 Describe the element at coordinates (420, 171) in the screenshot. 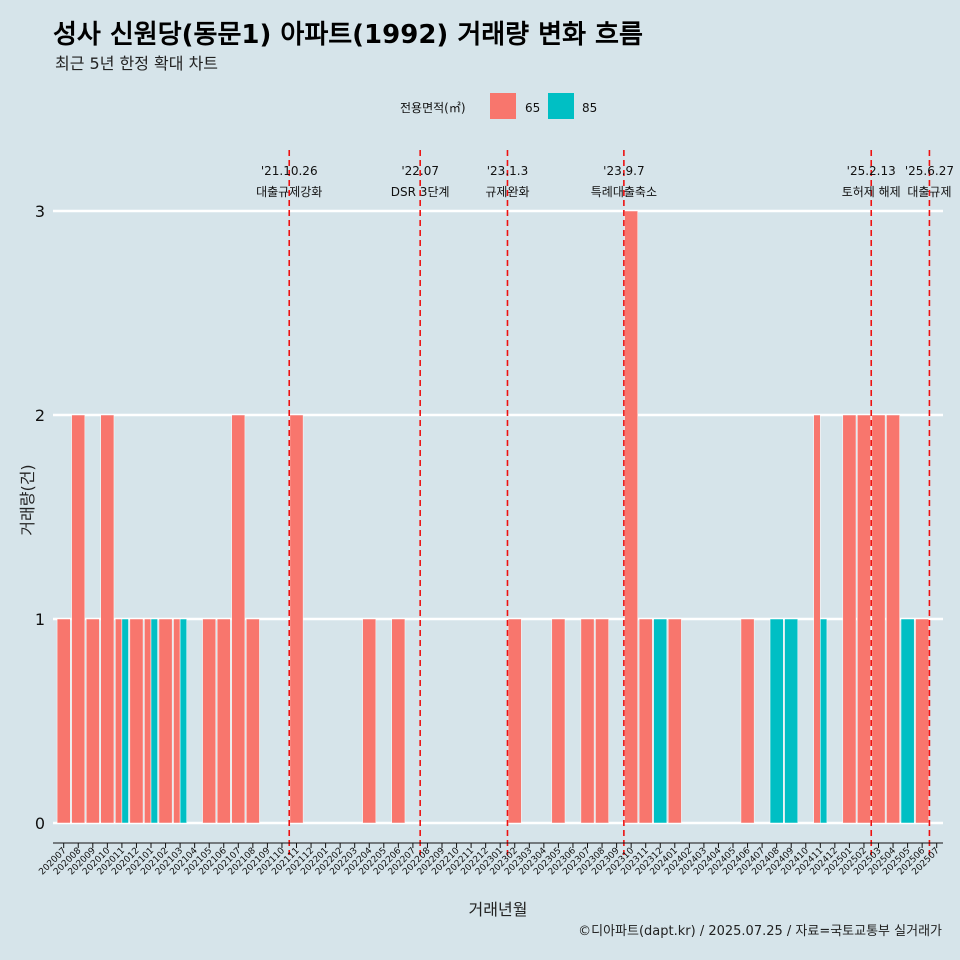

I see `annotation-date-1: '22.07` at that location.